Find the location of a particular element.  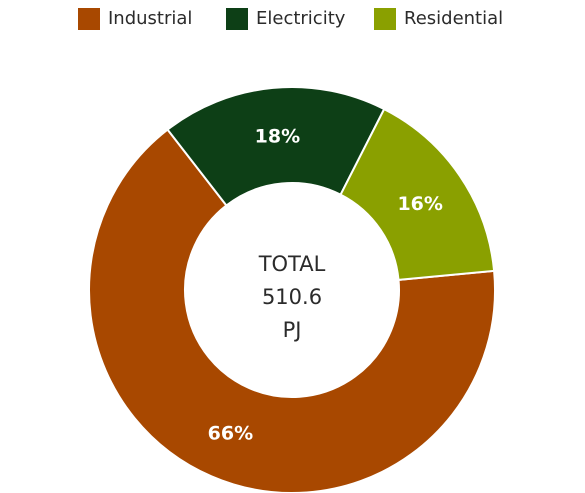

center-total-unit: PJ is located at coordinates (292, 330).